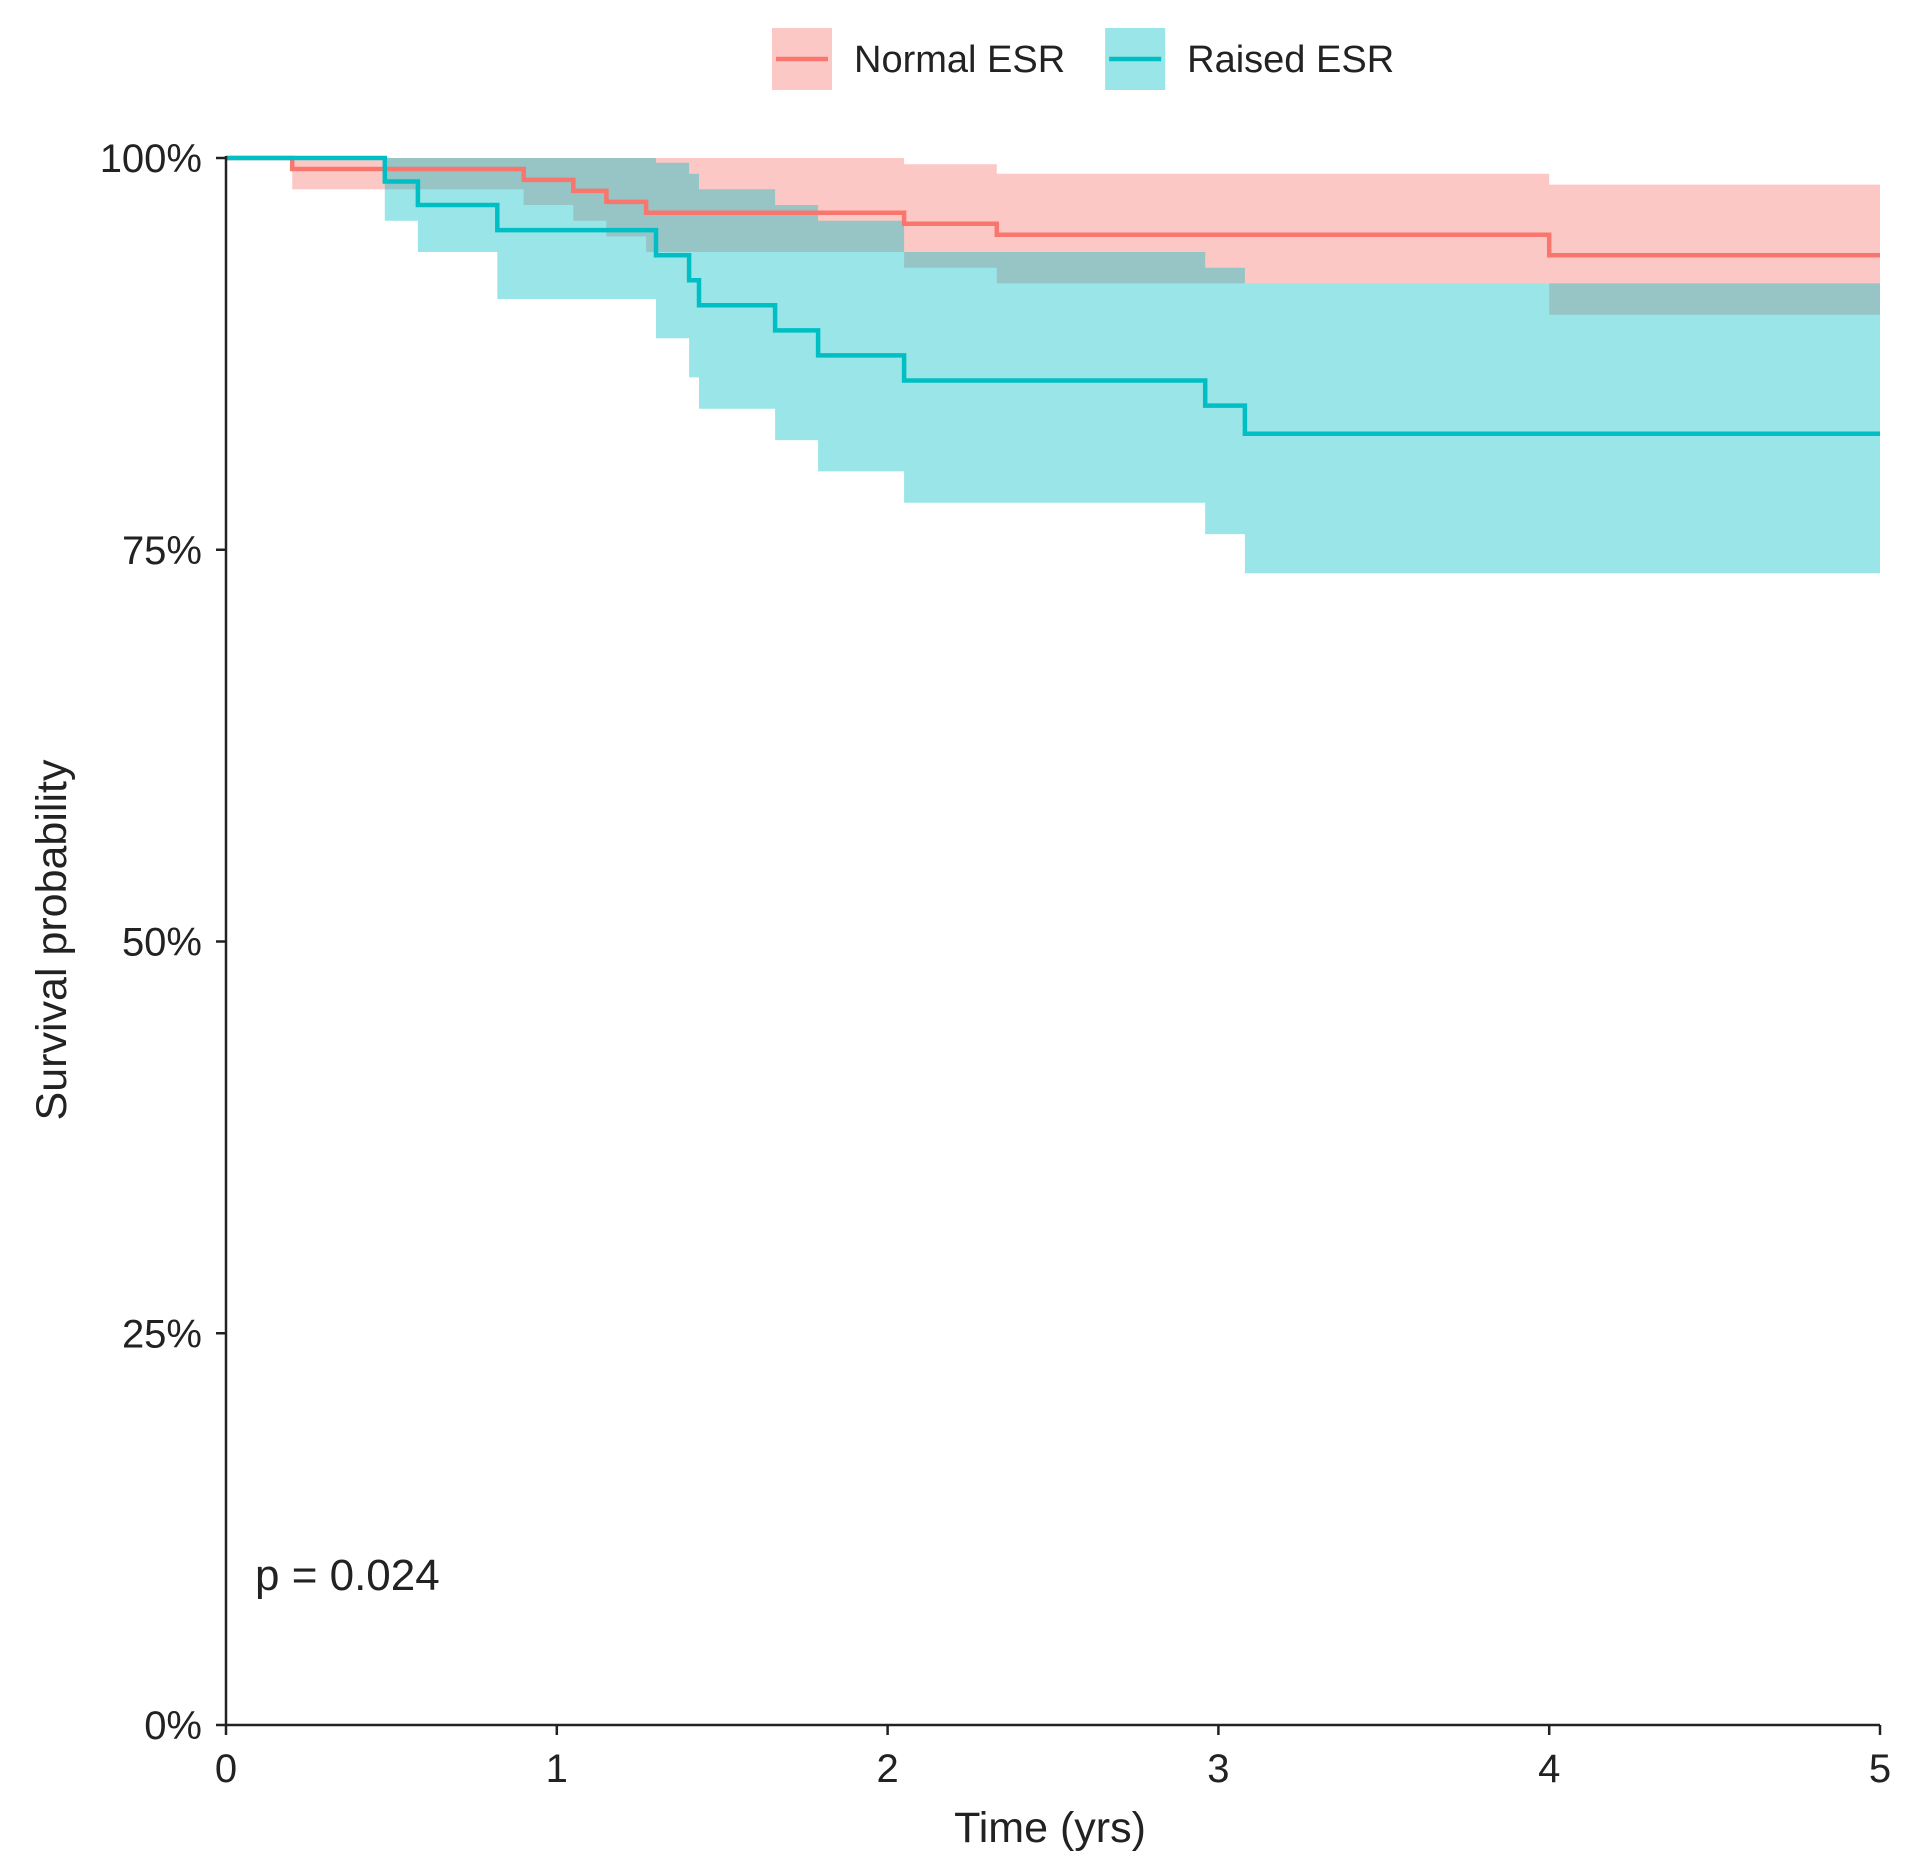 This screenshot has height=1876, width=1905. What do you see at coordinates (1050, 1828) in the screenshot?
I see `x-axis-title: Time (yrs)` at bounding box center [1050, 1828].